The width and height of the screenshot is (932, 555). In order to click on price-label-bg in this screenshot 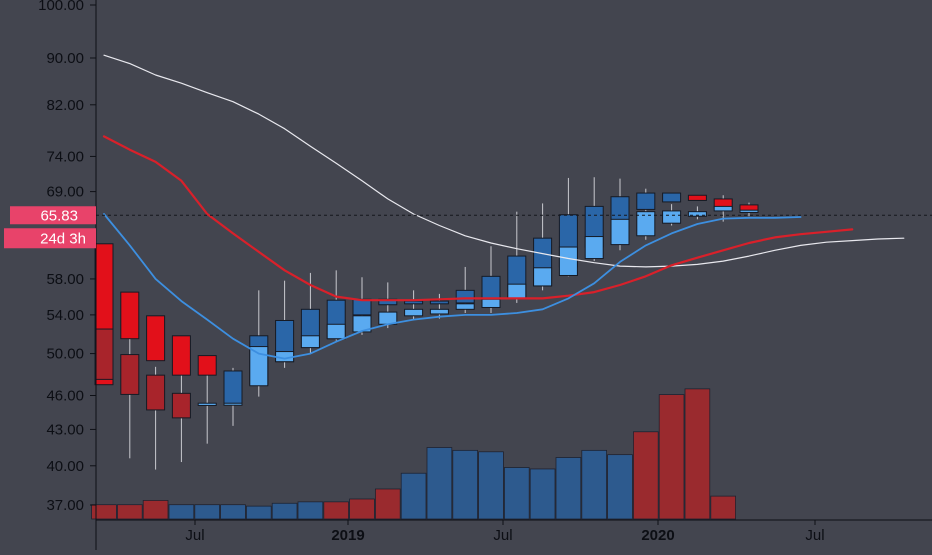, I will do `click(53, 215)`.